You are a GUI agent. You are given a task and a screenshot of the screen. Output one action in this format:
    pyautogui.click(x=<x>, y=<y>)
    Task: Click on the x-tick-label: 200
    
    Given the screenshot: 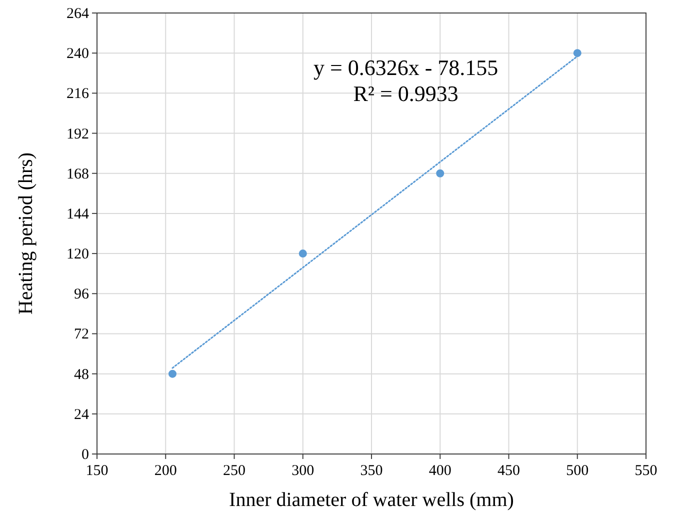 What is the action you would take?
    pyautogui.click(x=165, y=471)
    